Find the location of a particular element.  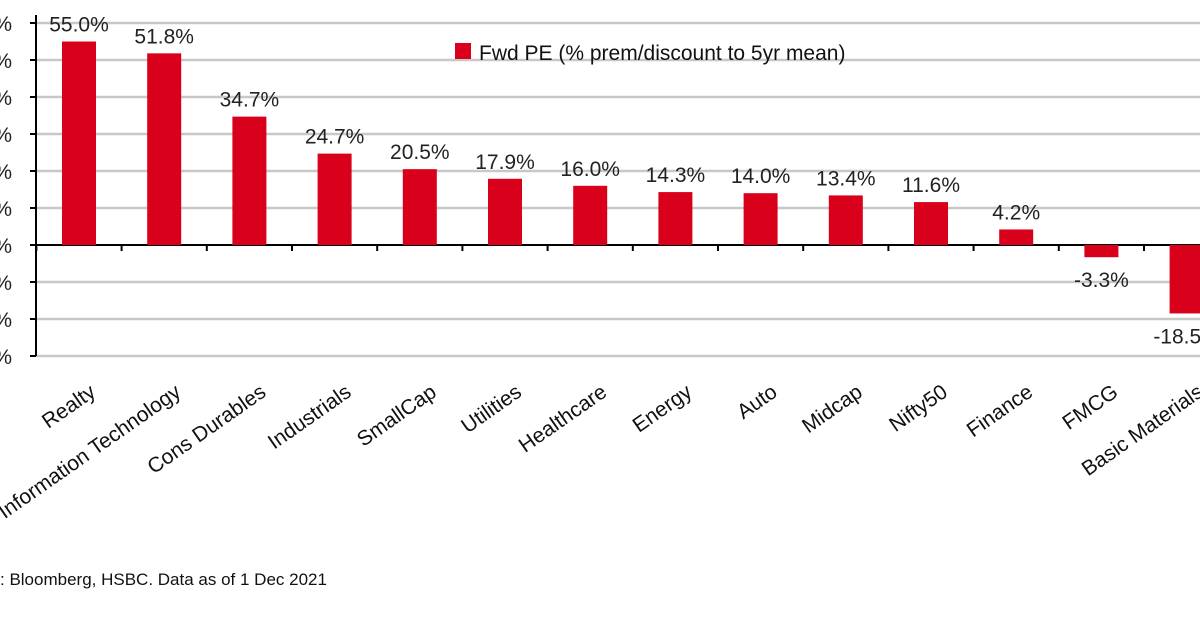

category-label: Realty is located at coordinates (69, 406).